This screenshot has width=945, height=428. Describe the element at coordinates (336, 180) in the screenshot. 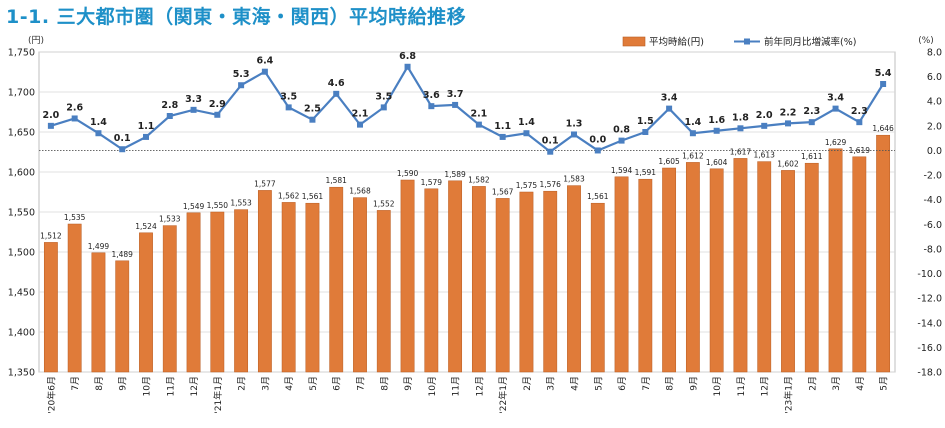

I see `bar-value-label: 1,581` at that location.